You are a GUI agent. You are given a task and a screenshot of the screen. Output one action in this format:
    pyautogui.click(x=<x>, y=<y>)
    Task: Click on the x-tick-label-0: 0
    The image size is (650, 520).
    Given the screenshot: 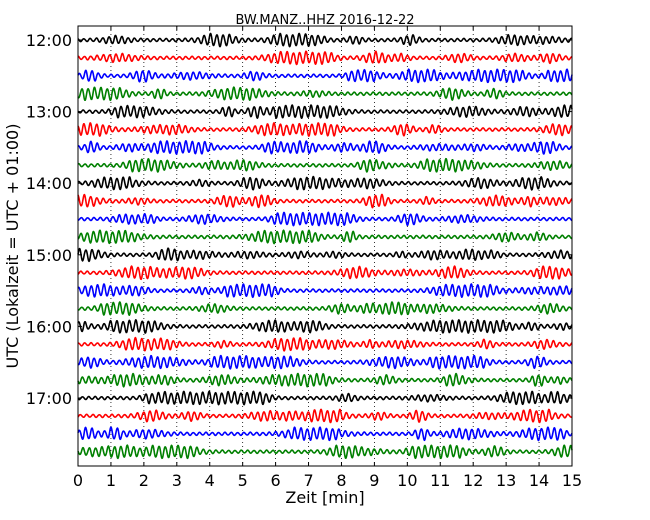 What is the action you would take?
    pyautogui.click(x=78, y=480)
    